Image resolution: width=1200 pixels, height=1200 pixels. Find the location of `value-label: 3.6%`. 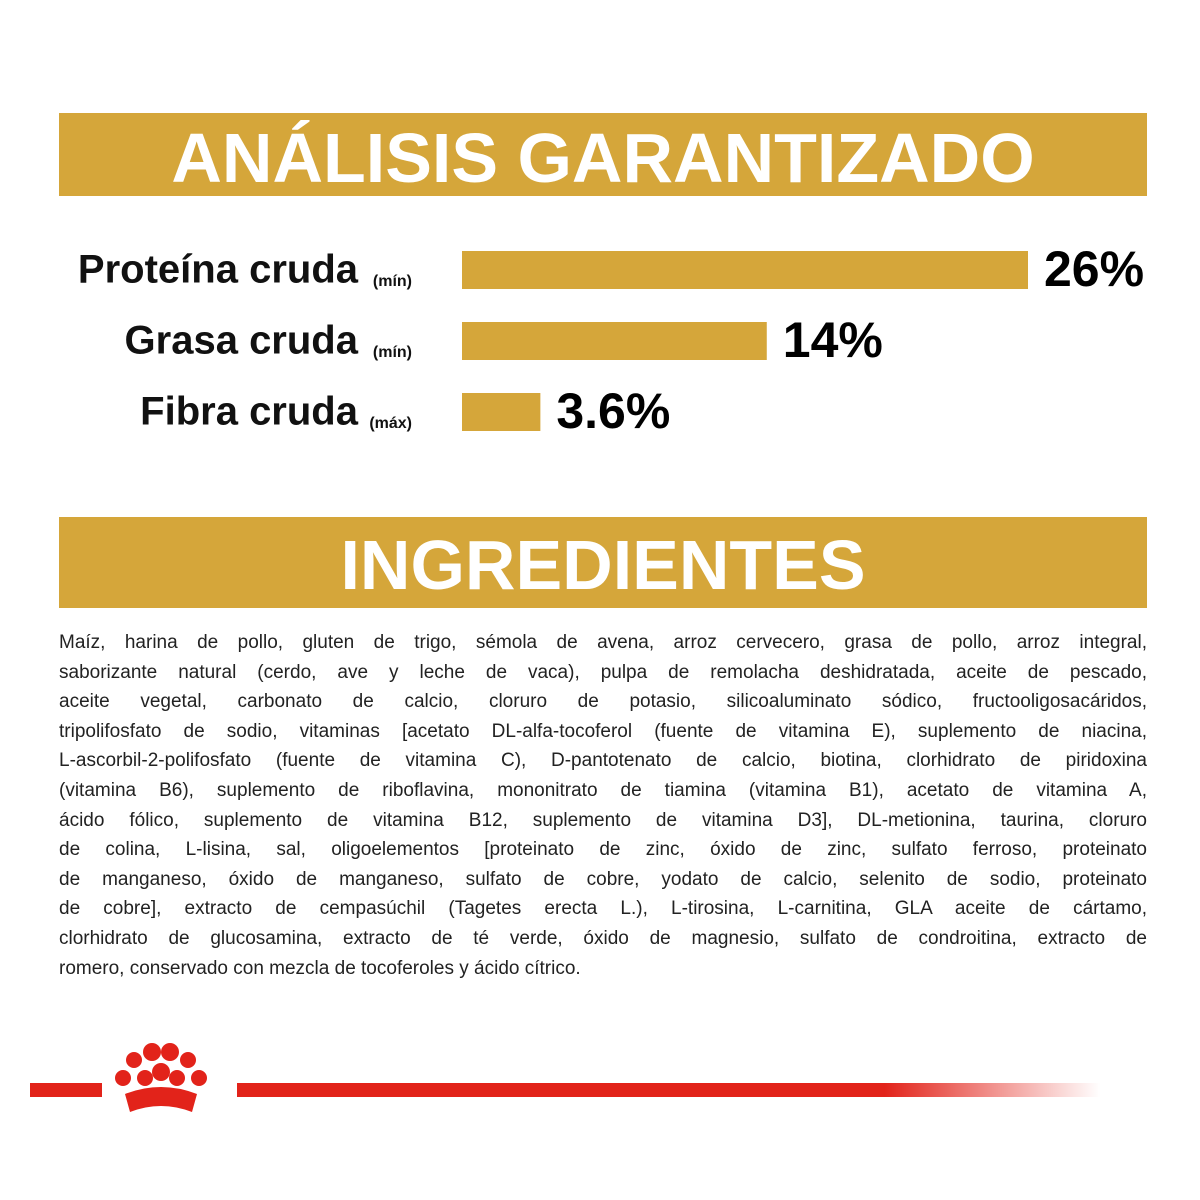

value-label: 3.6% is located at coordinates (613, 411).